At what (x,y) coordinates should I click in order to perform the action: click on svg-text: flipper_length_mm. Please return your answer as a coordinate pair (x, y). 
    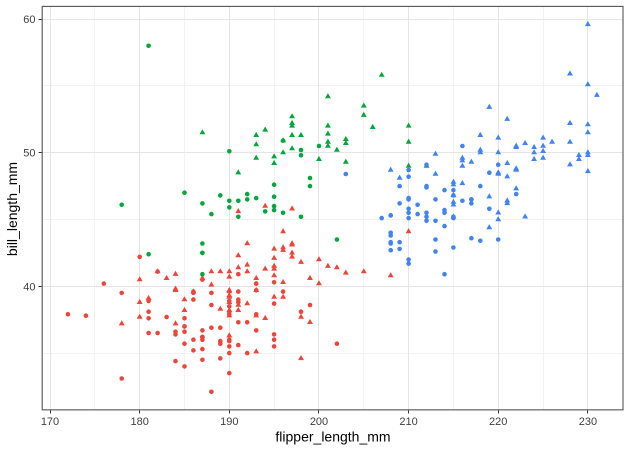
    Looking at the image, I should click on (332, 436).